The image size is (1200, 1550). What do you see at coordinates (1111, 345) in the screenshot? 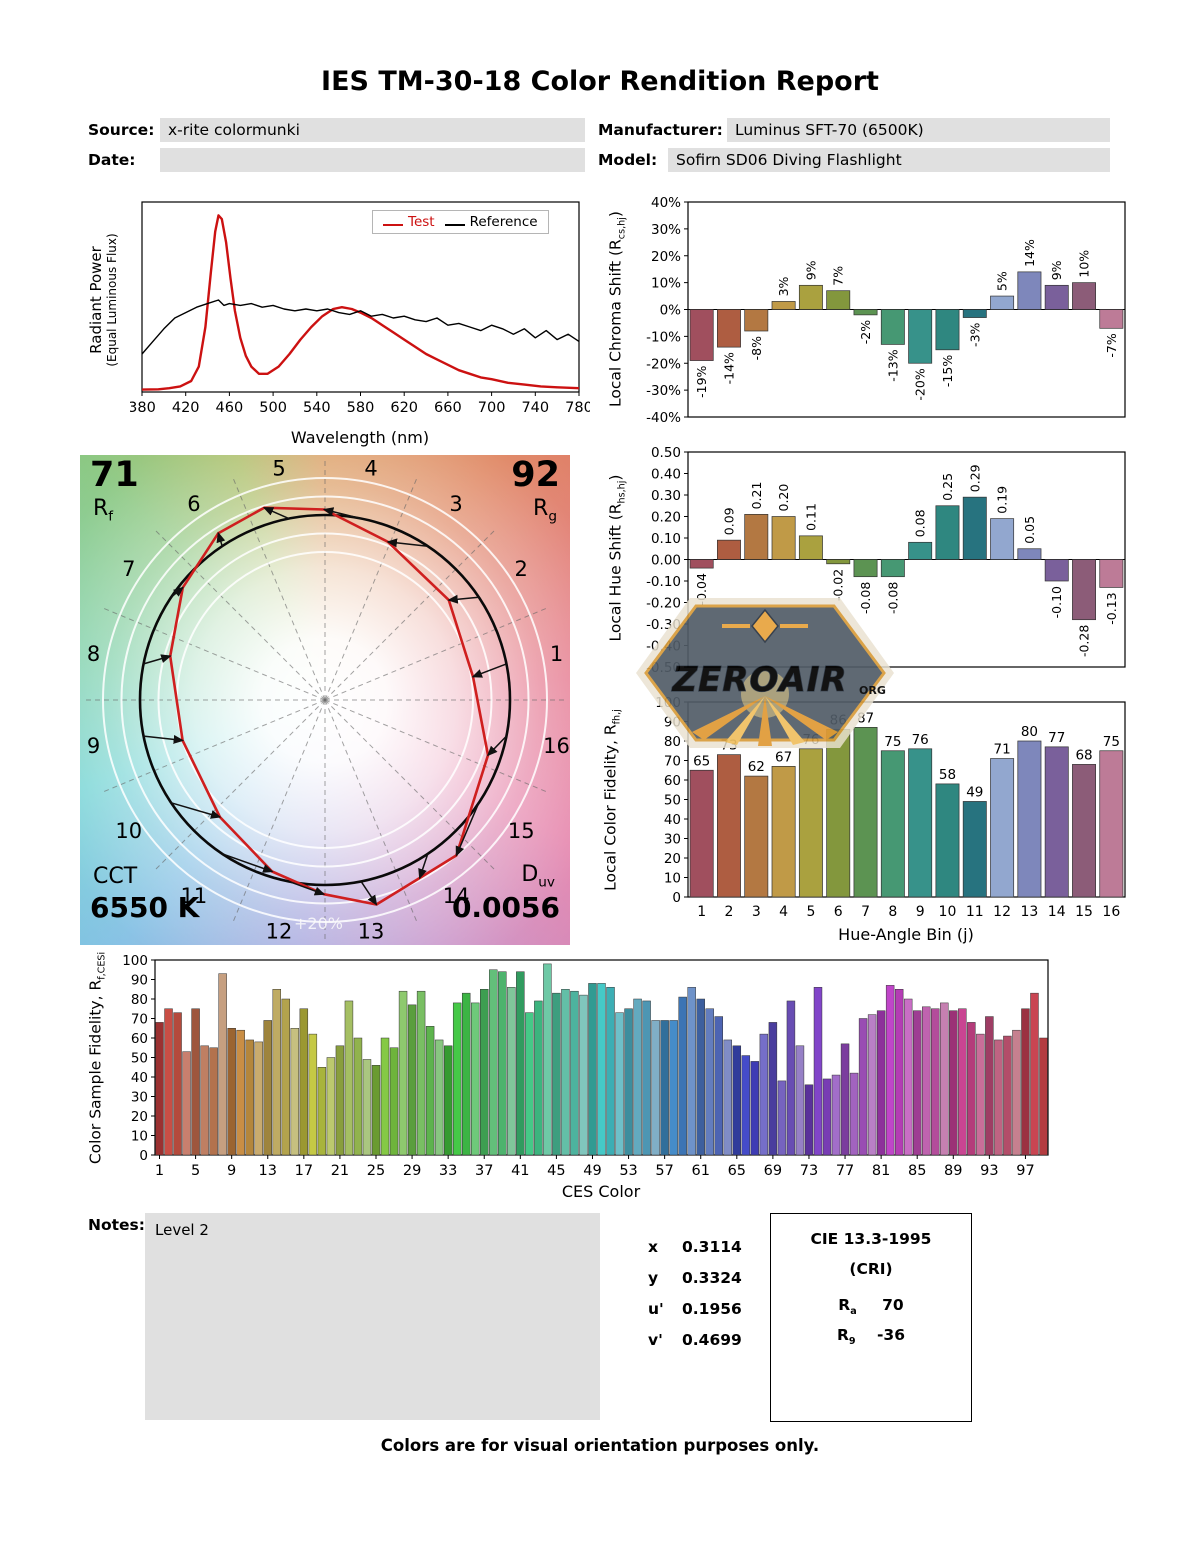
I see `bar-value-label: -7%` at bounding box center [1111, 345].